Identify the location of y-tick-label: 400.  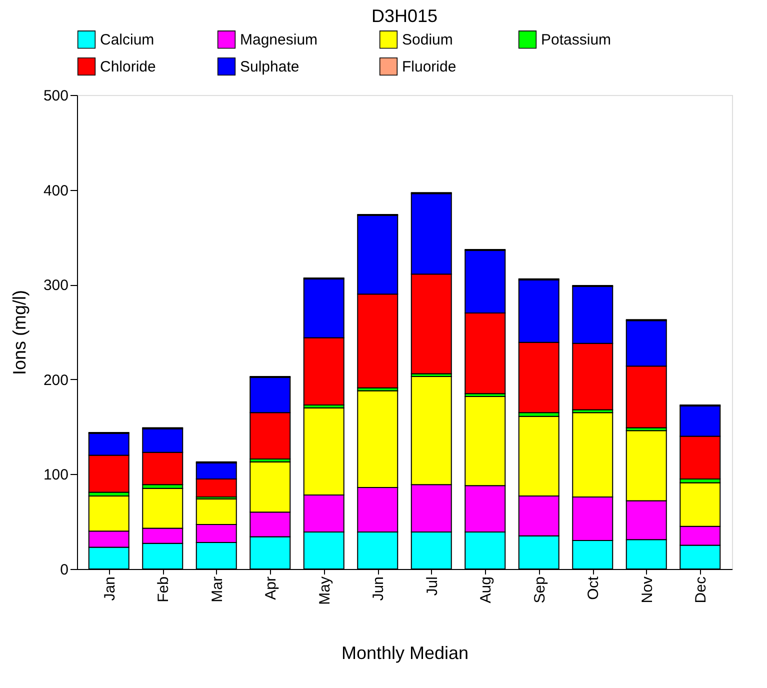
(55, 191).